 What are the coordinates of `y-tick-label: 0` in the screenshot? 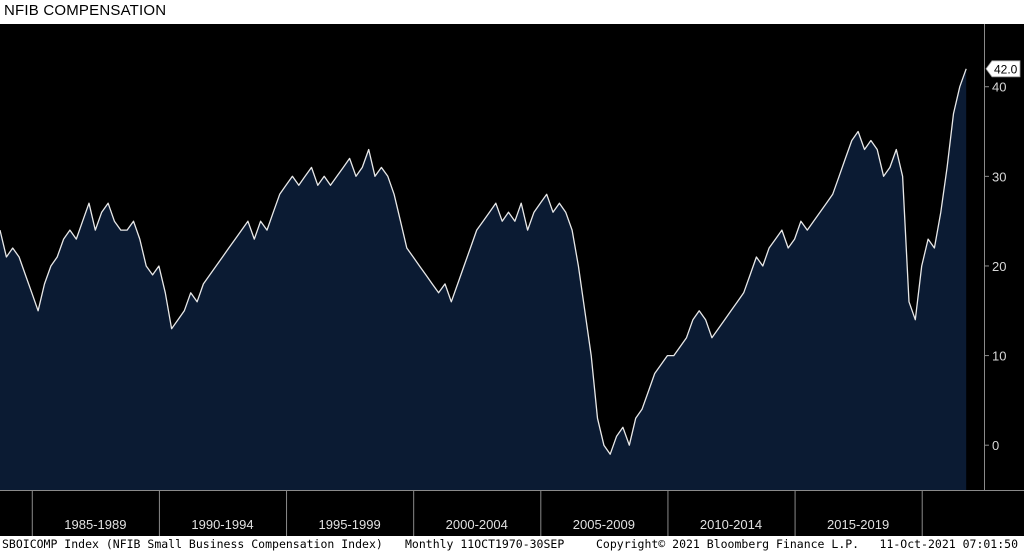 It's located at (995, 445).